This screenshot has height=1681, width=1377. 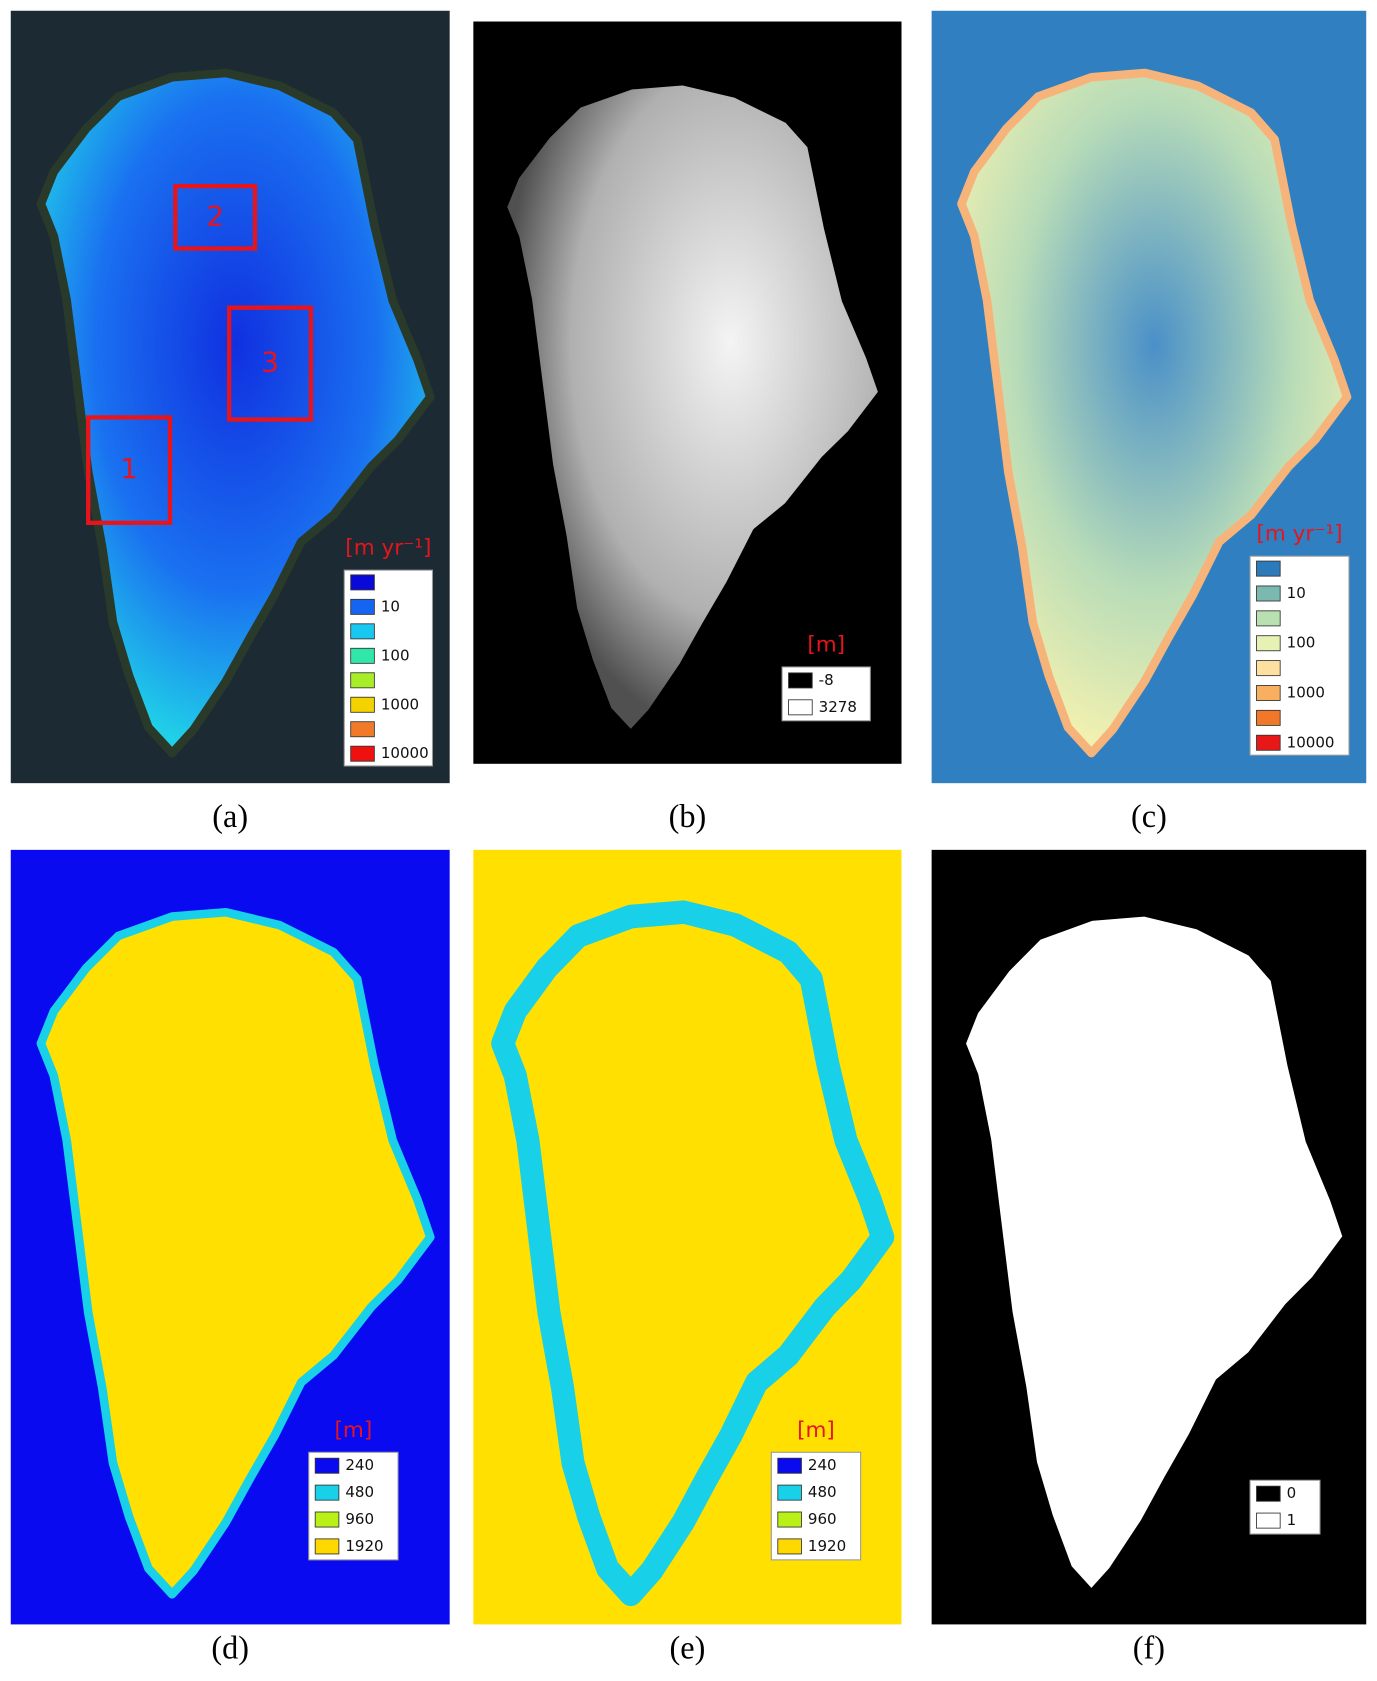 I want to click on legend-label: 0, so click(x=1292, y=1493).